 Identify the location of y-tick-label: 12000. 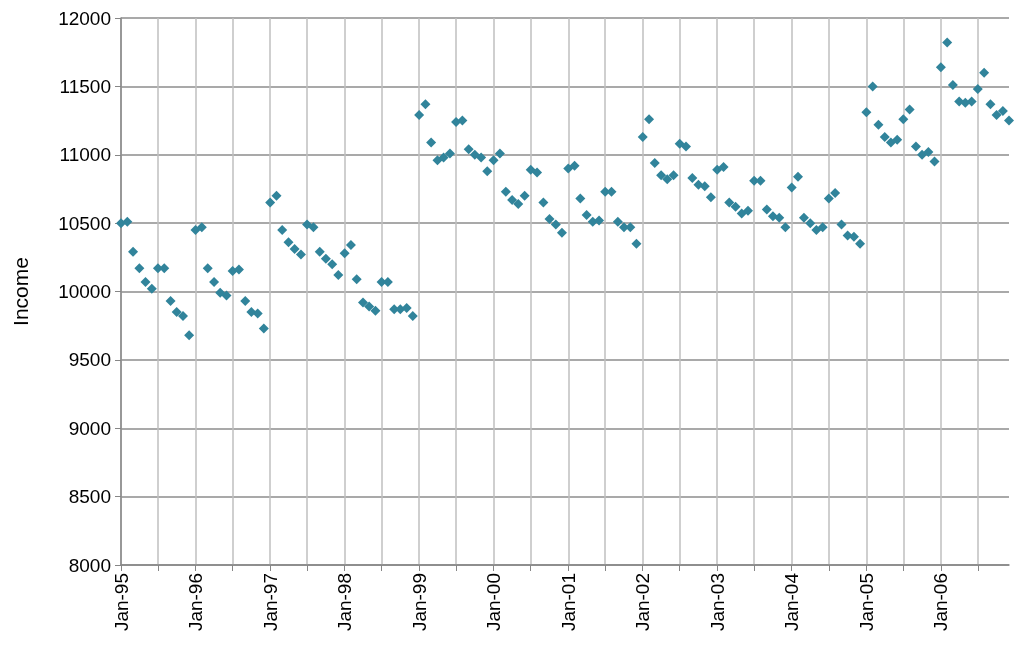
(84, 18).